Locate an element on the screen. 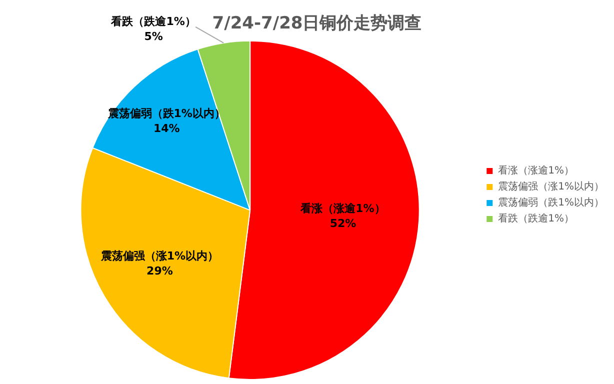 The width and height of the screenshot is (614, 384). data-label: 29% is located at coordinates (159, 271).